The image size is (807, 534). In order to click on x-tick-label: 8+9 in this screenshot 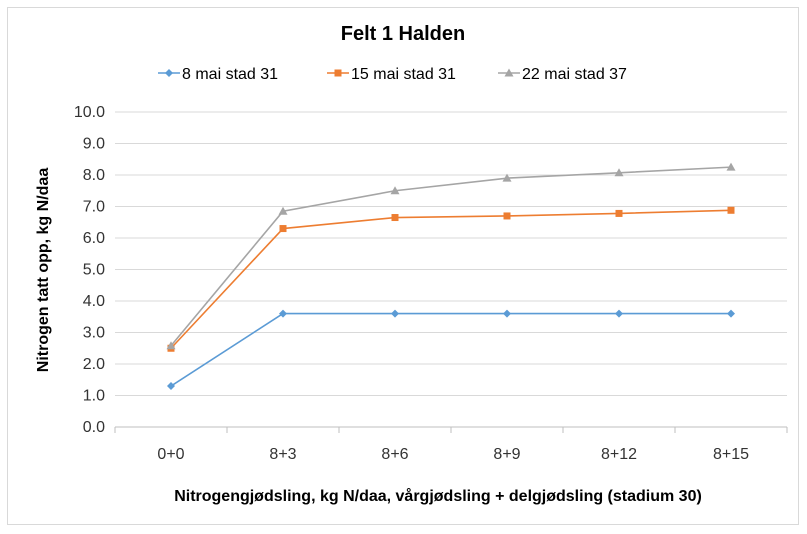, I will do `click(506, 454)`.